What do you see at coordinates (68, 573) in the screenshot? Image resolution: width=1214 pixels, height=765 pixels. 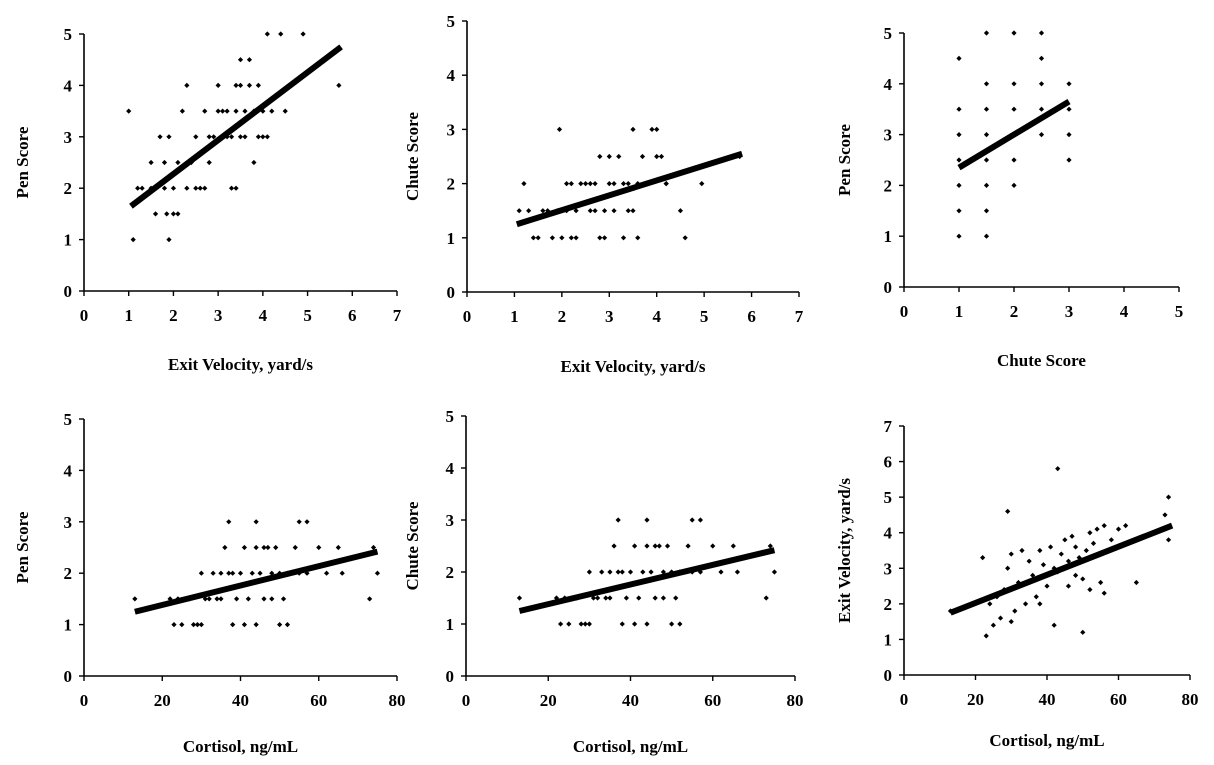 I see `y-tick-label: 2` at bounding box center [68, 573].